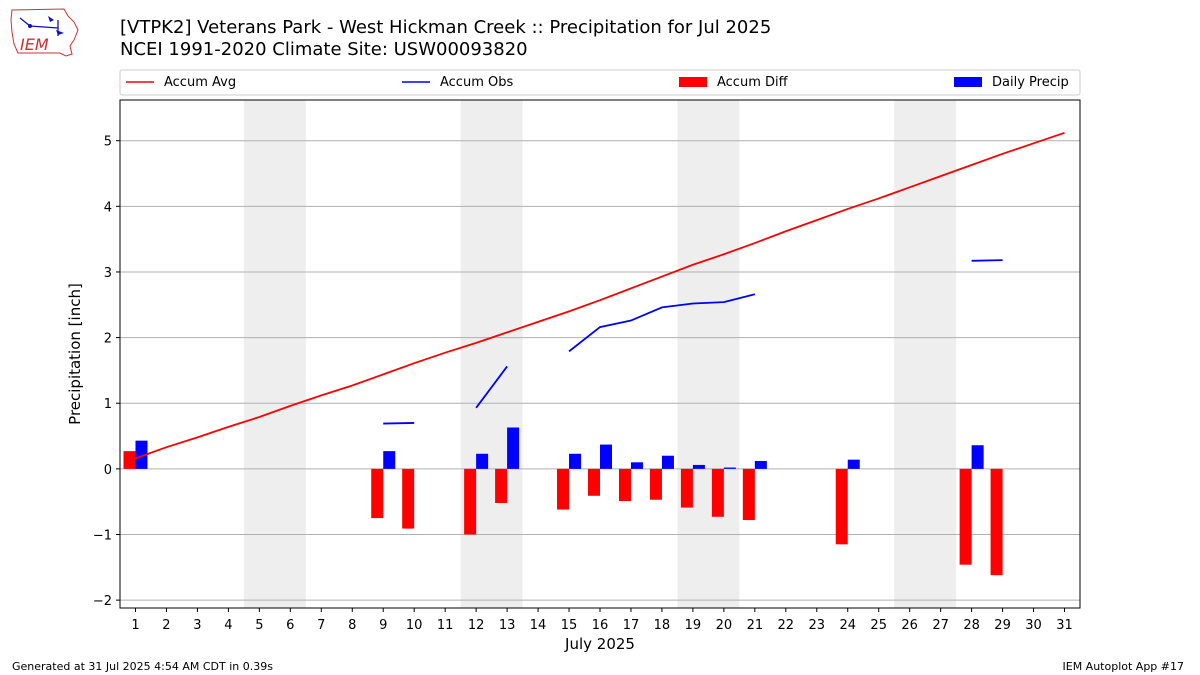  Describe the element at coordinates (1002, 625) in the screenshot. I see `x-tick-label: 29` at that location.